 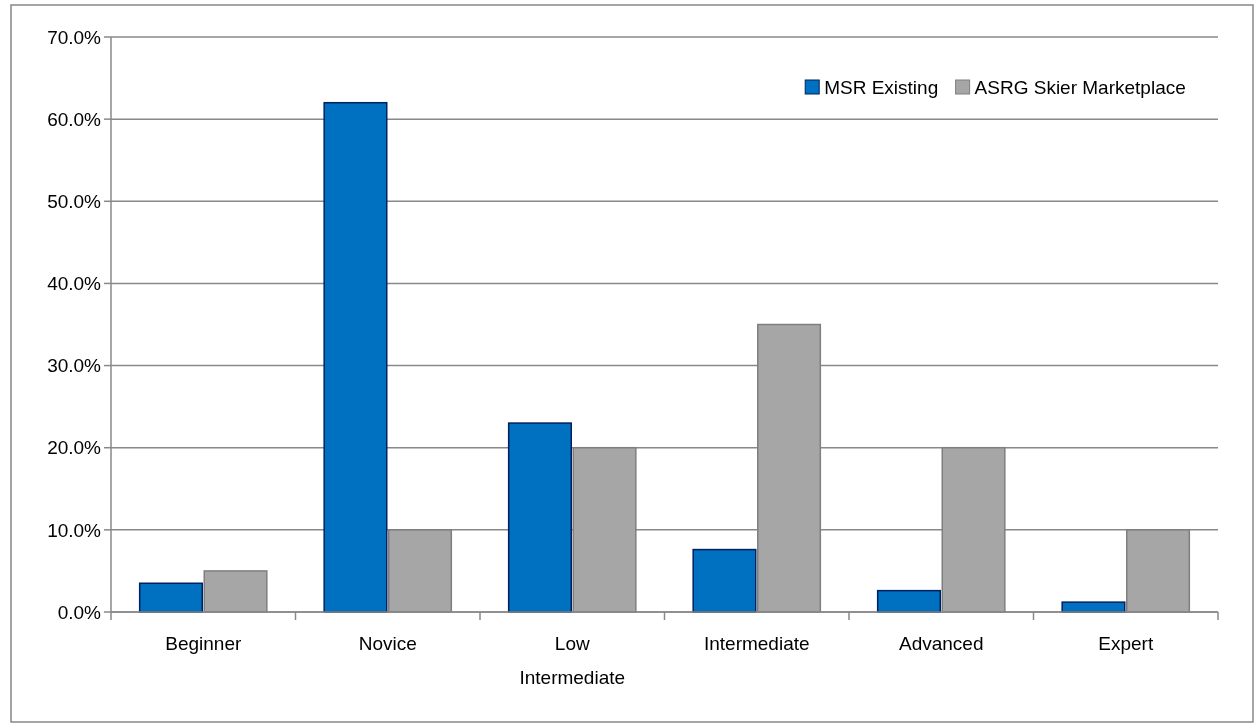 What do you see at coordinates (756, 643) in the screenshot?
I see `x-tick-label: Intermediate` at bounding box center [756, 643].